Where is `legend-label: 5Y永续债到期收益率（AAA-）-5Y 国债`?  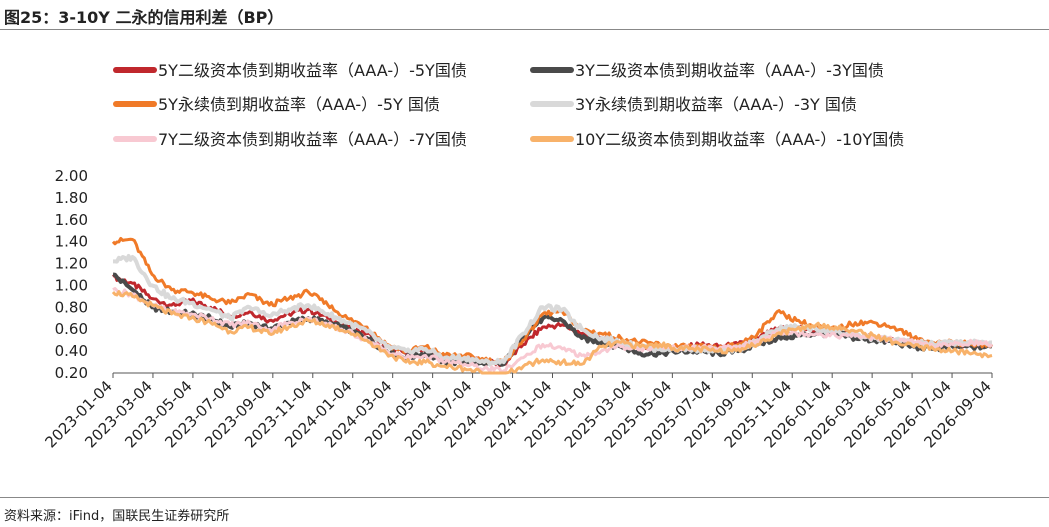
legend-label: 5Y永续债到期收益率（AAA-）-5Y 国债 is located at coordinates (299, 104).